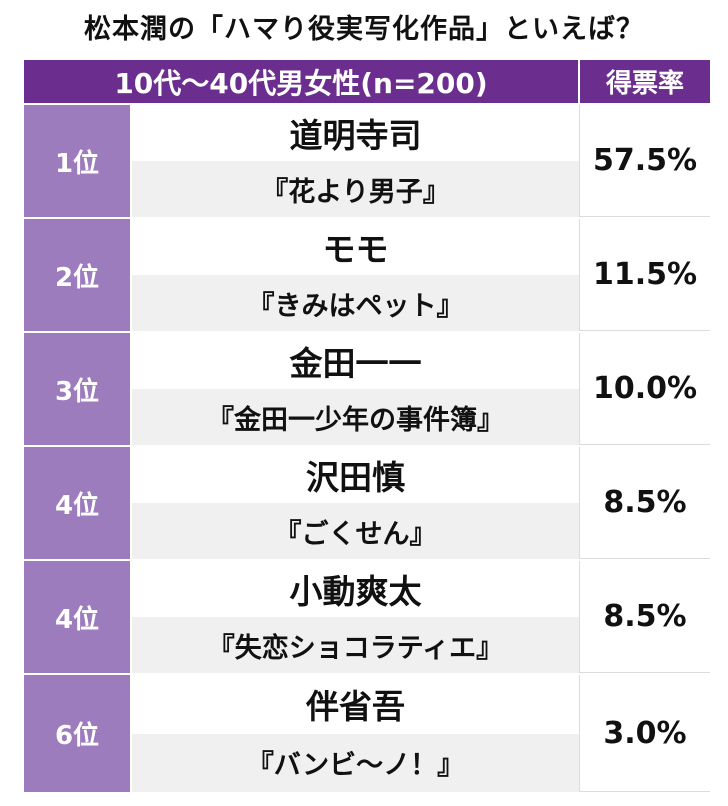  I want to click on names-cell: 道明寺司 『花より男子』, so click(356, 161).